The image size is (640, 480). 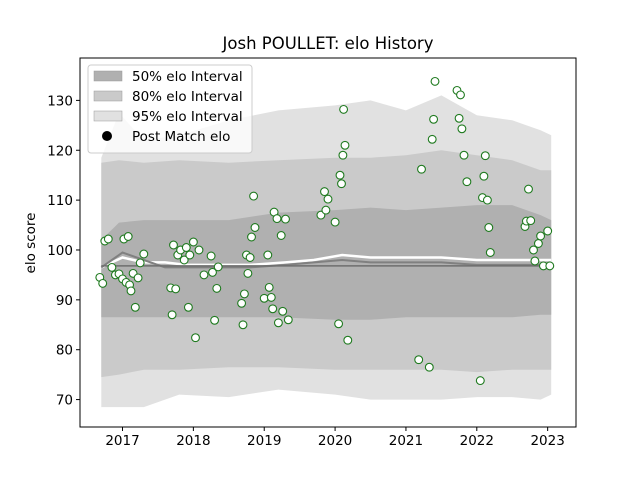 I want to click on y-axis-label: elo score, so click(x=31, y=243).